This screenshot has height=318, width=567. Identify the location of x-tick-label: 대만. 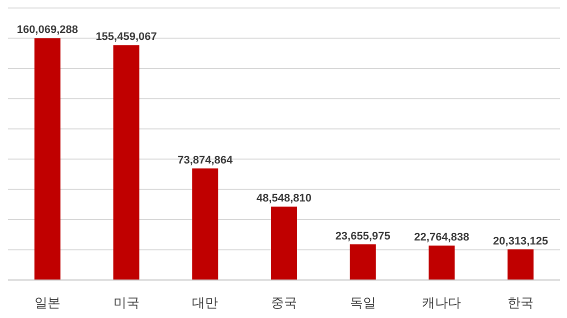
(205, 302).